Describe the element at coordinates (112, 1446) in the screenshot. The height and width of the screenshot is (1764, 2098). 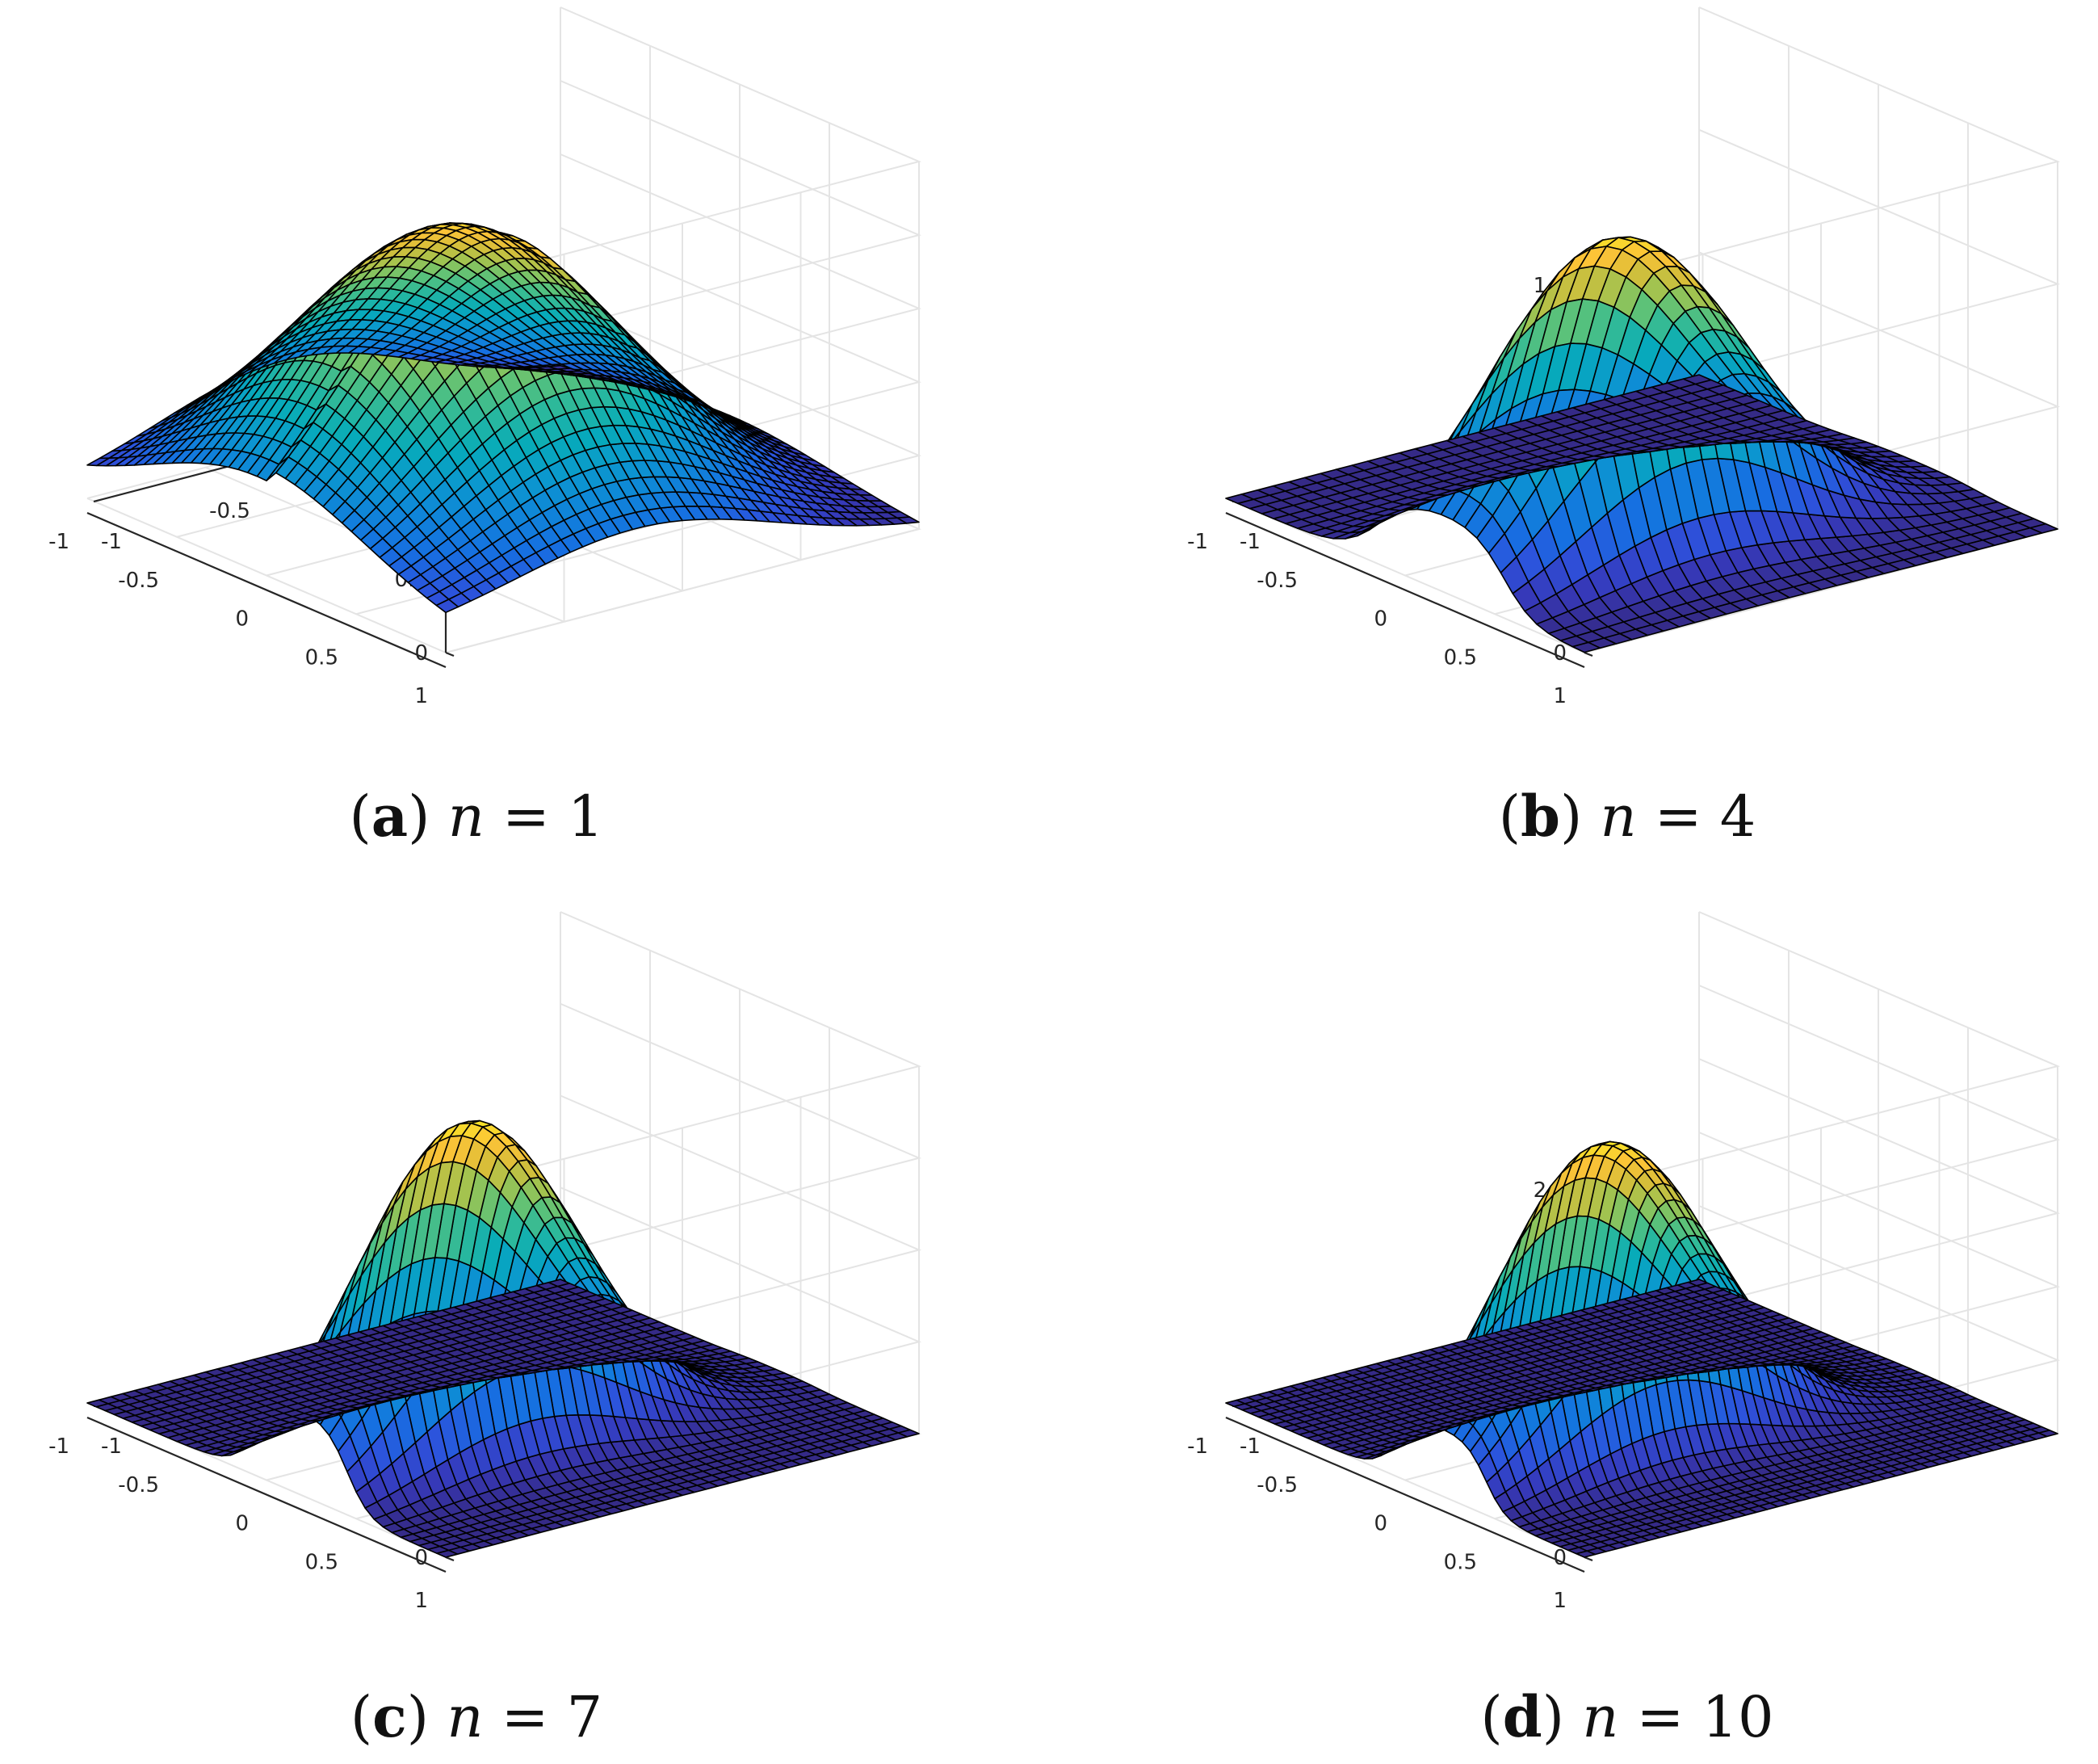
I see `panel-c-x-tick: -1` at that location.